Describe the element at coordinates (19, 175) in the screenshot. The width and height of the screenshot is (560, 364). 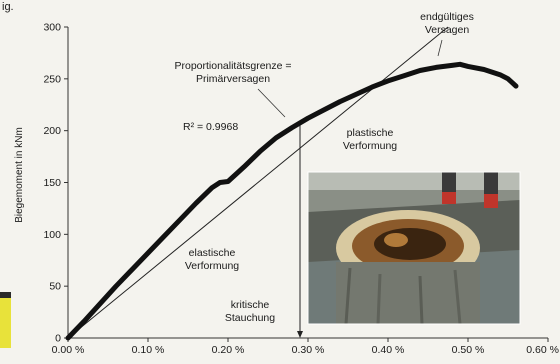
I see `y-axis-label: Biegemoment in kNm` at that location.